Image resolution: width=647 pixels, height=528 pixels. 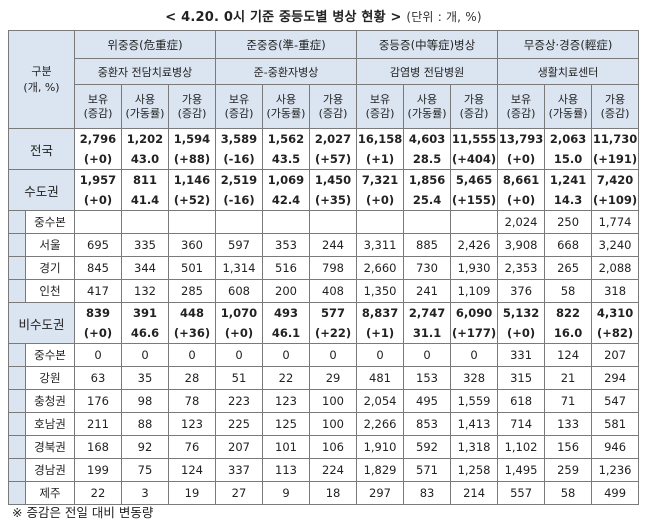 I want to click on cell-value: 132, so click(x=145, y=291).